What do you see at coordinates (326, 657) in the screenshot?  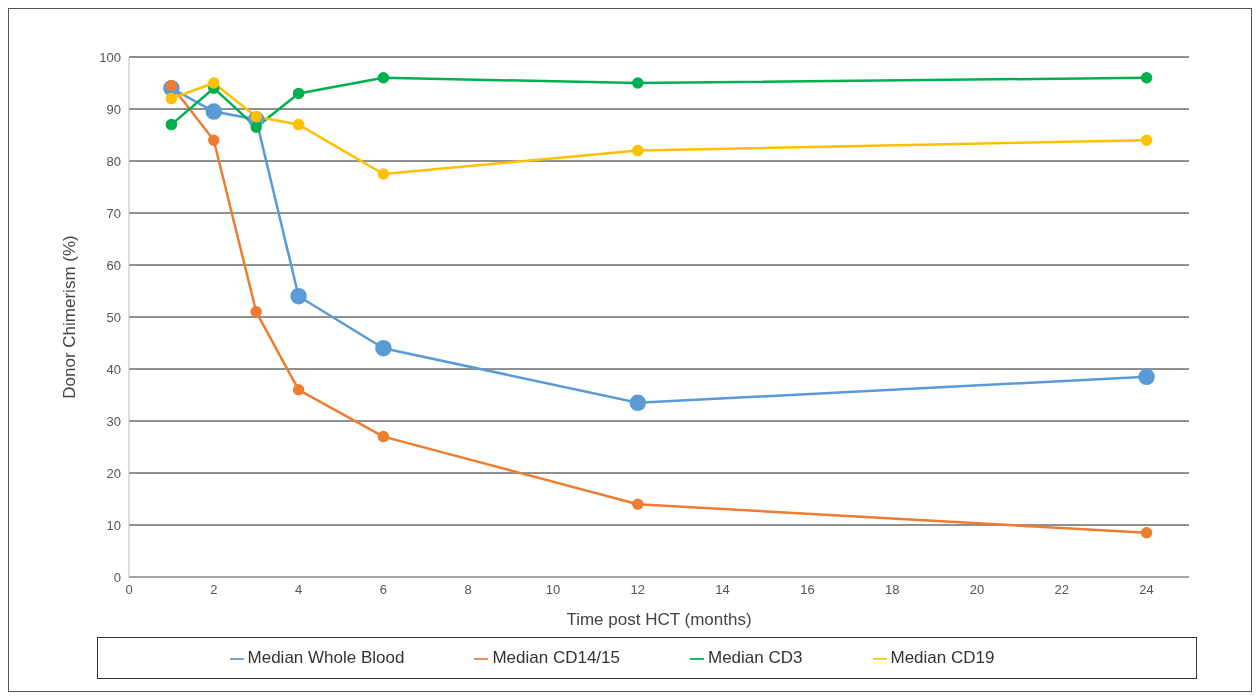 I see `legend-label: Median Whole Blood` at bounding box center [326, 657].